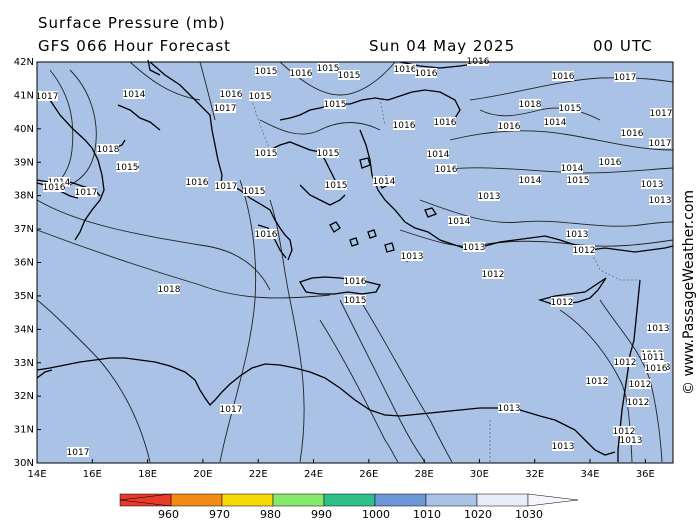 The width and height of the screenshot is (700, 525). What do you see at coordinates (427, 514) in the screenshot?
I see `colorbar-label: 1010` at bounding box center [427, 514].